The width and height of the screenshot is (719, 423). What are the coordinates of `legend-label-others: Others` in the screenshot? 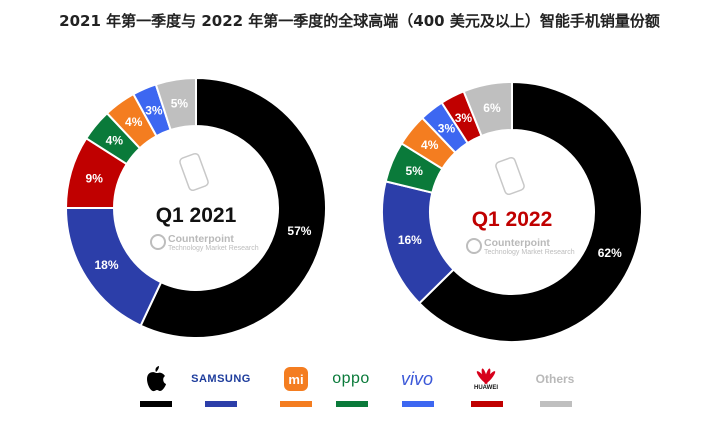 It's located at (555, 379).